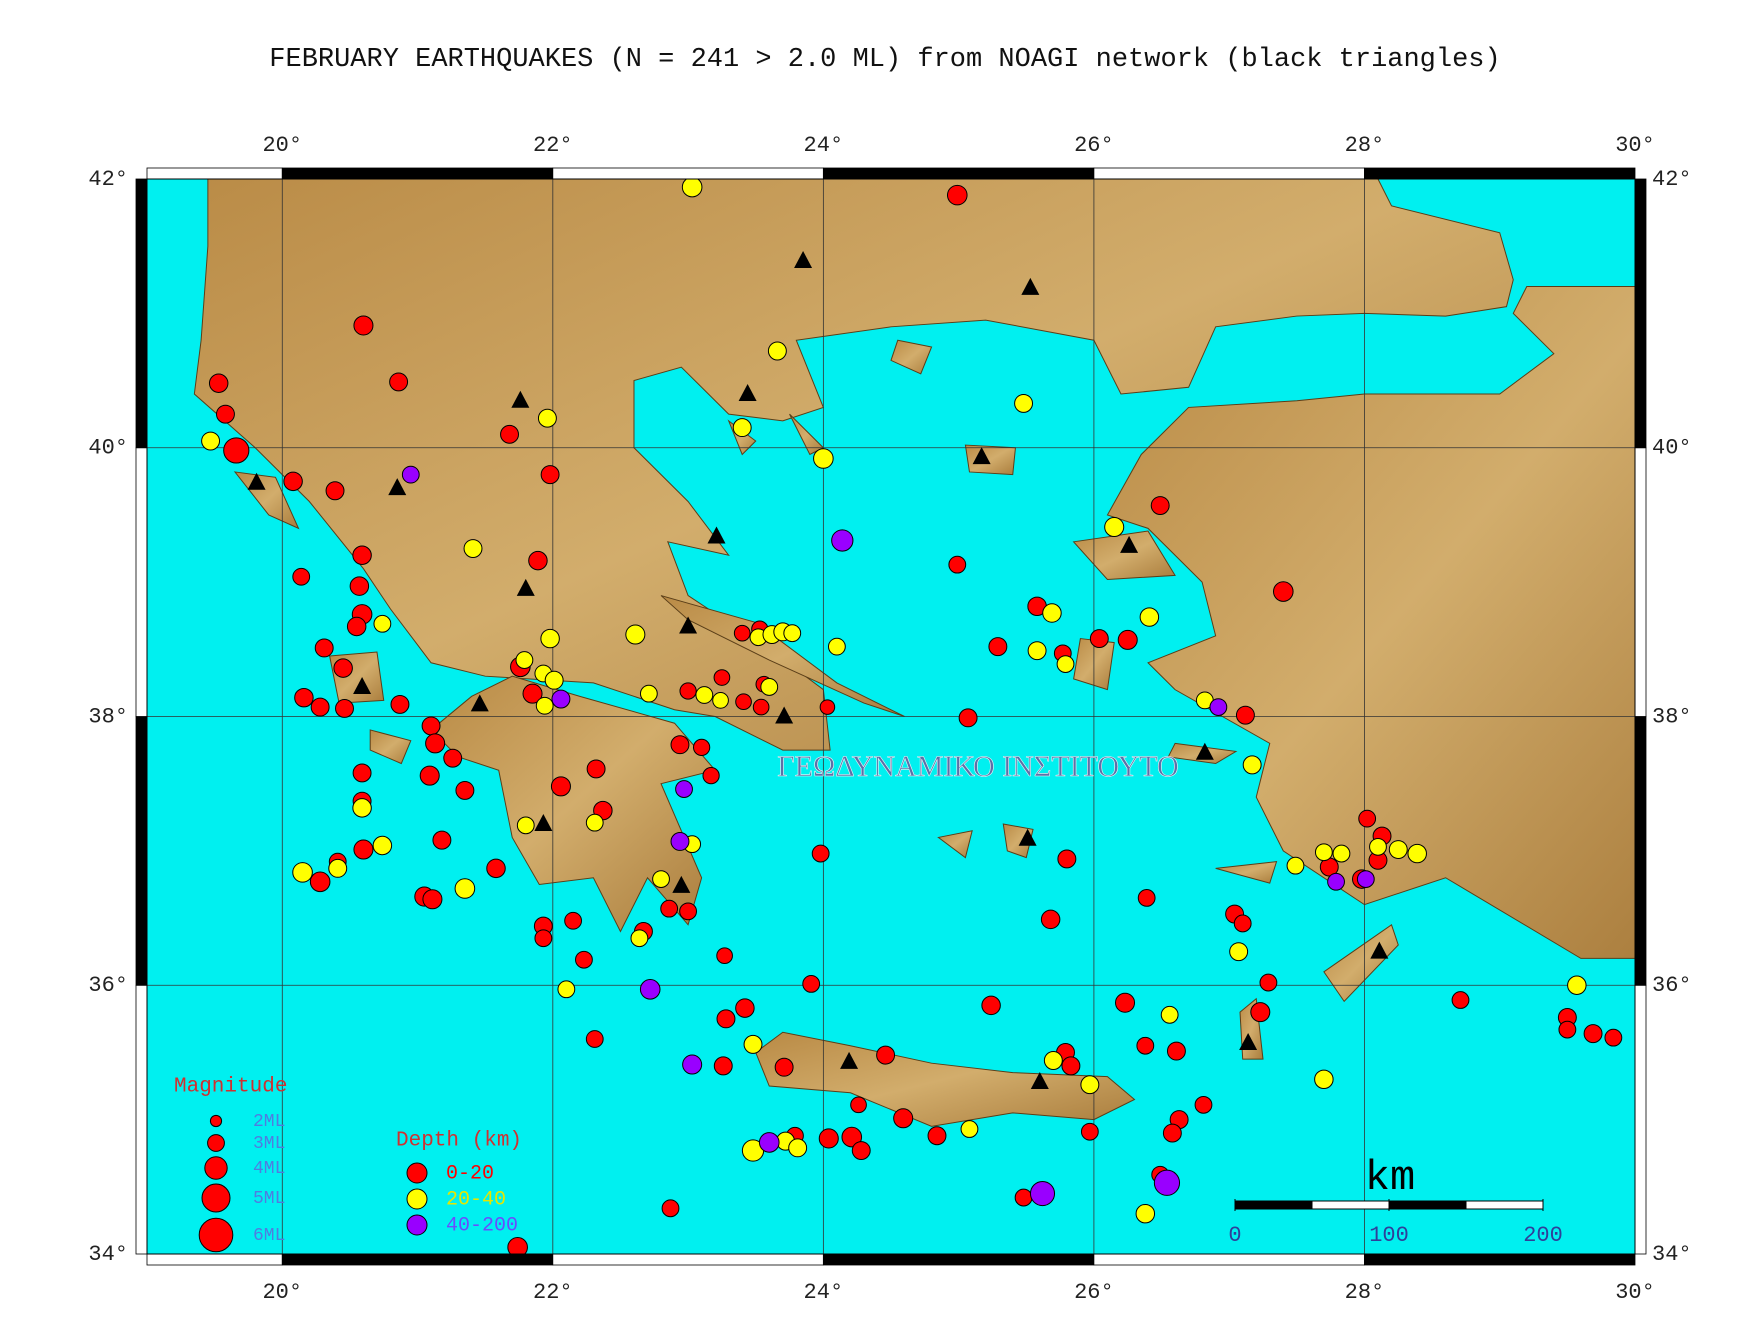  Describe the element at coordinates (1273, 1205) in the screenshot. I see `scale-segment` at that location.